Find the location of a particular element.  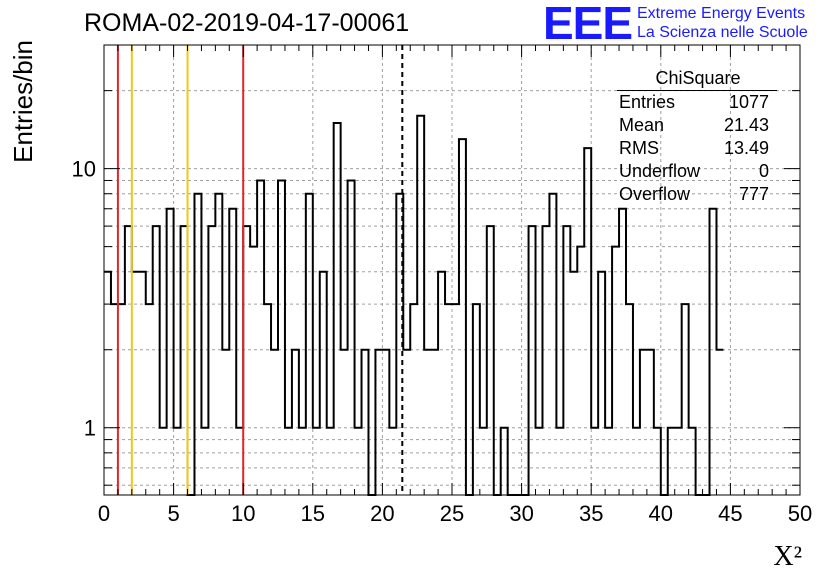

x-tick-label: 15 is located at coordinates (313, 513).